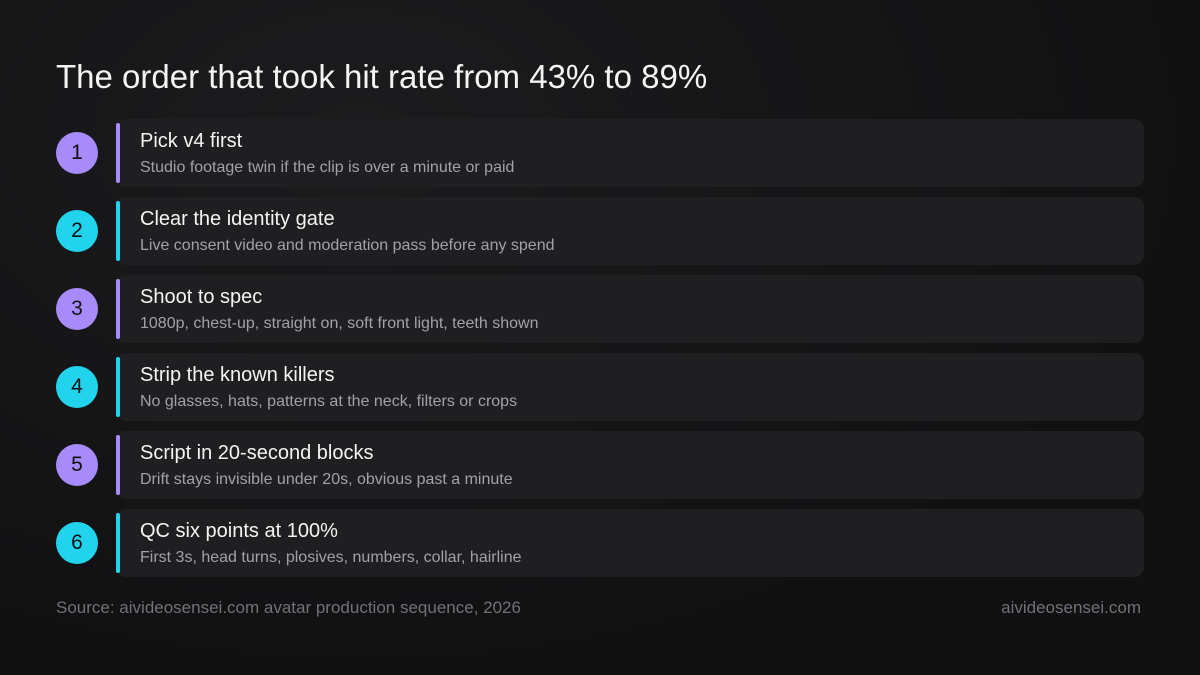 This screenshot has height=675, width=1200. What do you see at coordinates (77, 153) in the screenshot?
I see `step-number: 1` at bounding box center [77, 153].